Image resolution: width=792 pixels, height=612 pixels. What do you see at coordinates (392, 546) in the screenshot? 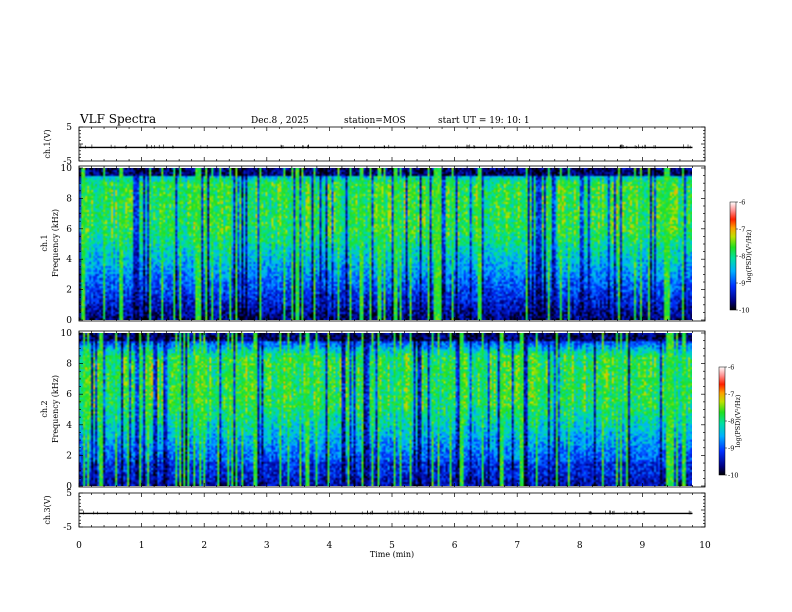
I see `x-tick-label: 5` at bounding box center [392, 546].